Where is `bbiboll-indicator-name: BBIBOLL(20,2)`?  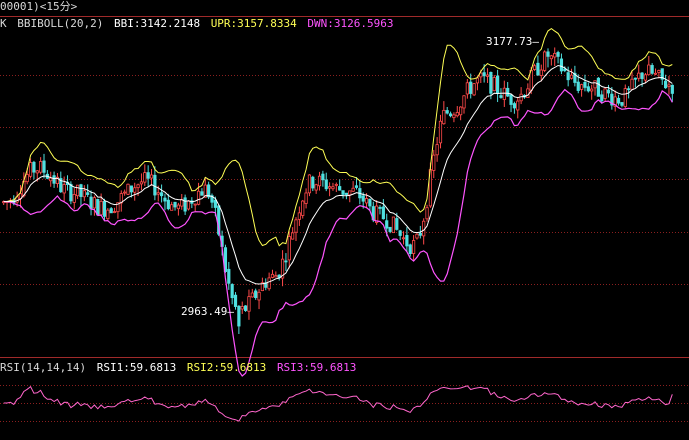
bbiboll-indicator-name: BBIBOLL(20,2) is located at coordinates (60, 23).